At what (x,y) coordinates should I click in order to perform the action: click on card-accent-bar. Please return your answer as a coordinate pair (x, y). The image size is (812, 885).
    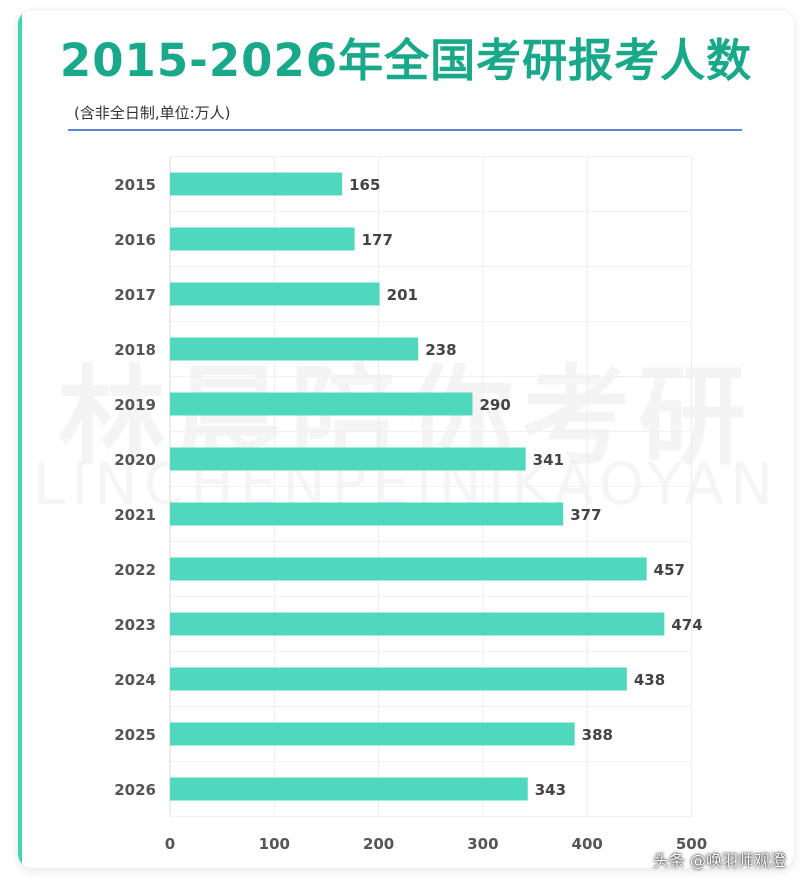
    Looking at the image, I should click on (20, 439).